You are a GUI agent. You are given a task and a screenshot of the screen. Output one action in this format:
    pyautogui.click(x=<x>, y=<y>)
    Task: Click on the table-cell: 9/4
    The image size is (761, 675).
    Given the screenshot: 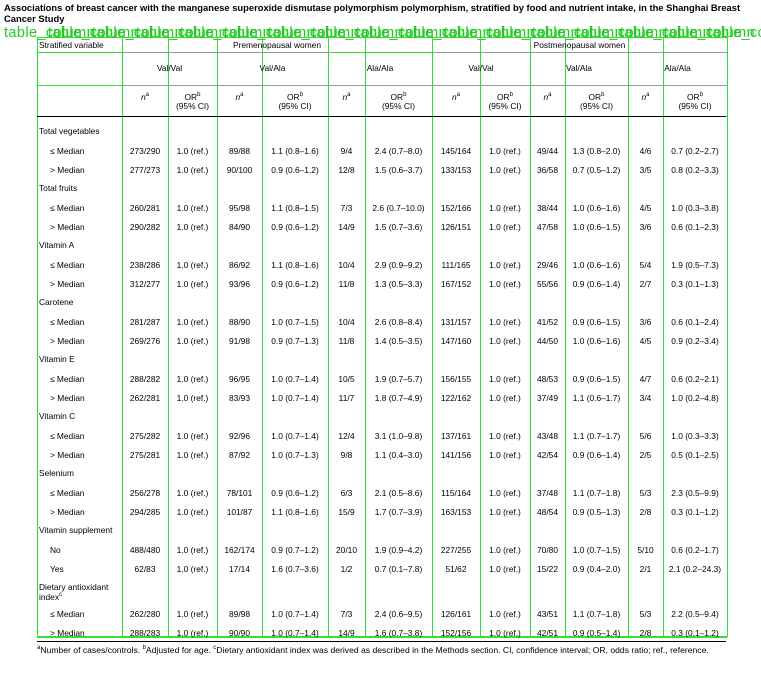 What is the action you would take?
    pyautogui.click(x=346, y=151)
    